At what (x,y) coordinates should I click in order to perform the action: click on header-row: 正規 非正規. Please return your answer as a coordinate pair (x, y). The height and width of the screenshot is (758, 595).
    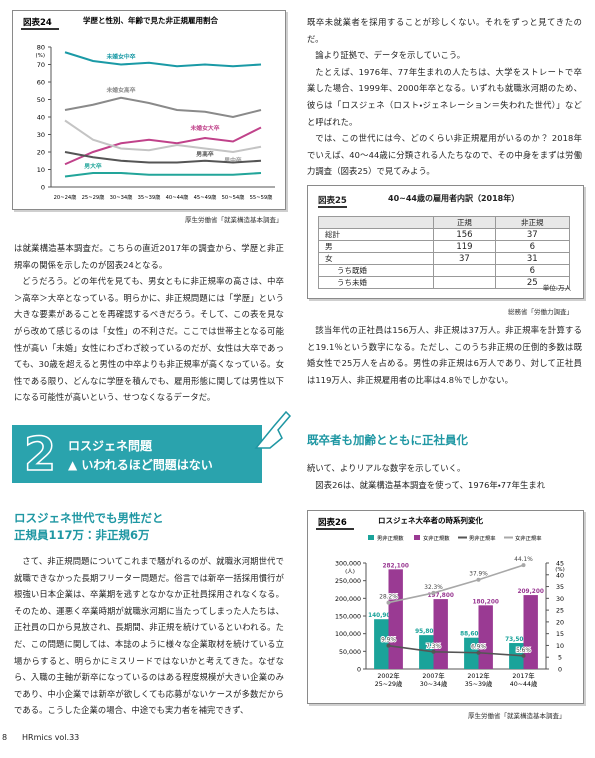
    Looking at the image, I should click on (444, 222).